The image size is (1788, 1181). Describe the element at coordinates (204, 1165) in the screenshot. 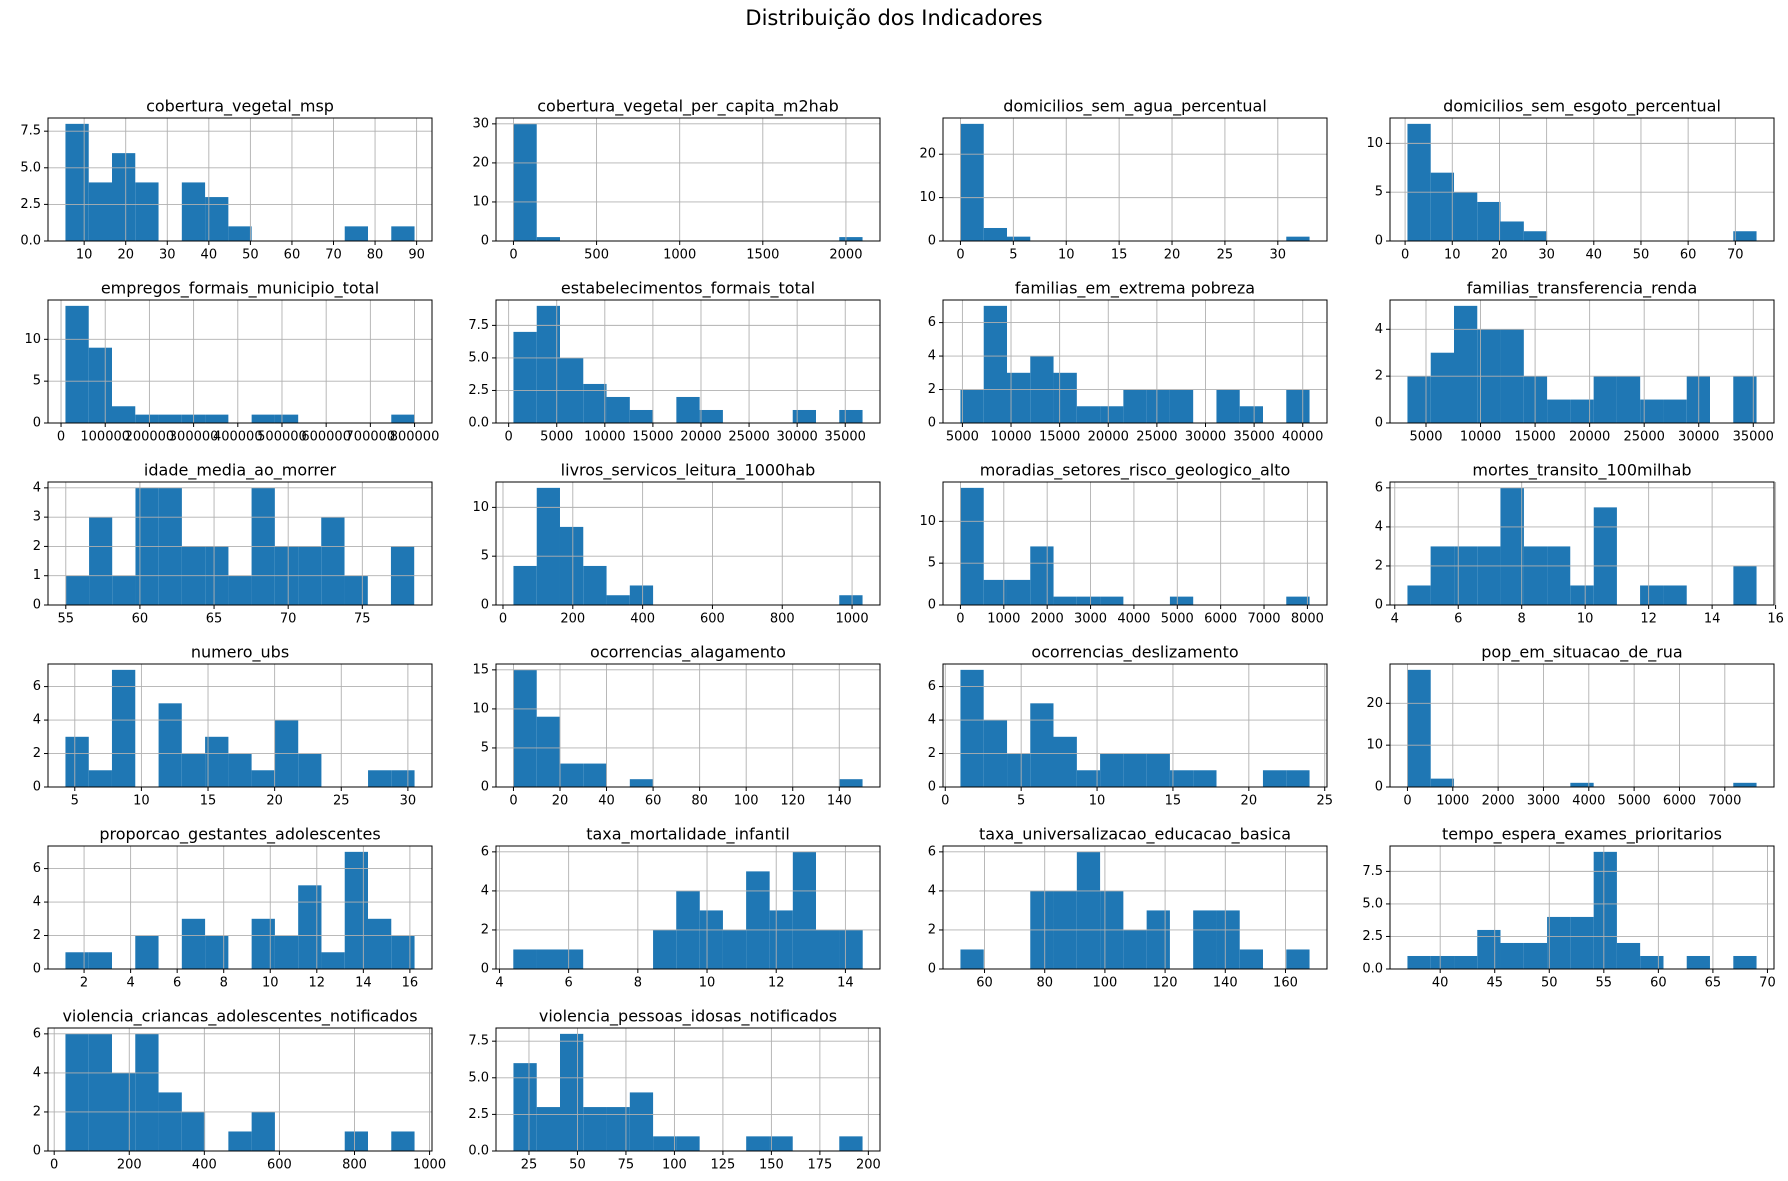

I see `x-tick-label: 400` at that location.